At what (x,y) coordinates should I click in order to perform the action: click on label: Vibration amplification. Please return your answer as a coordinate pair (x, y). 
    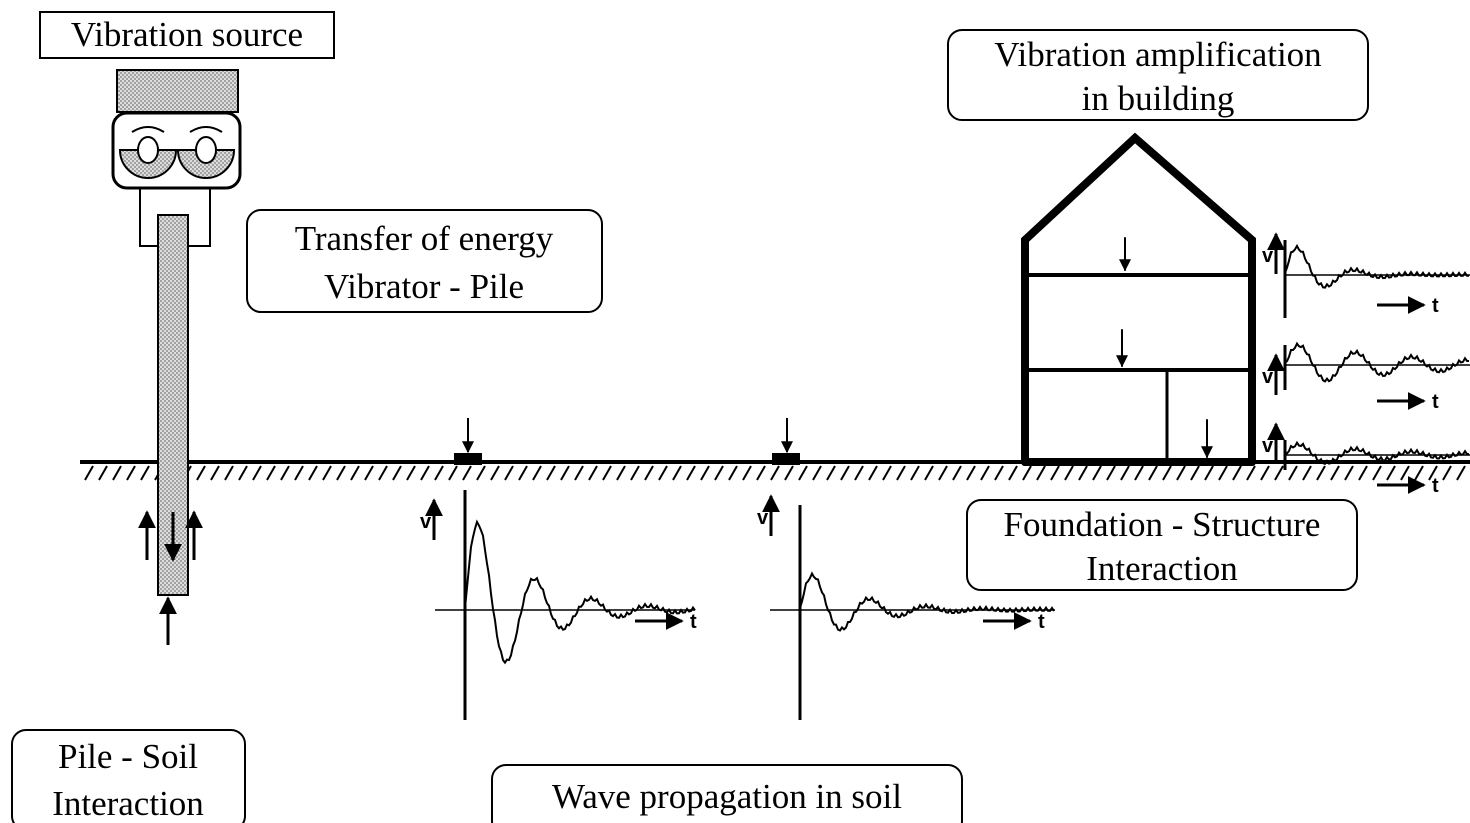
    Looking at the image, I should click on (1157, 54).